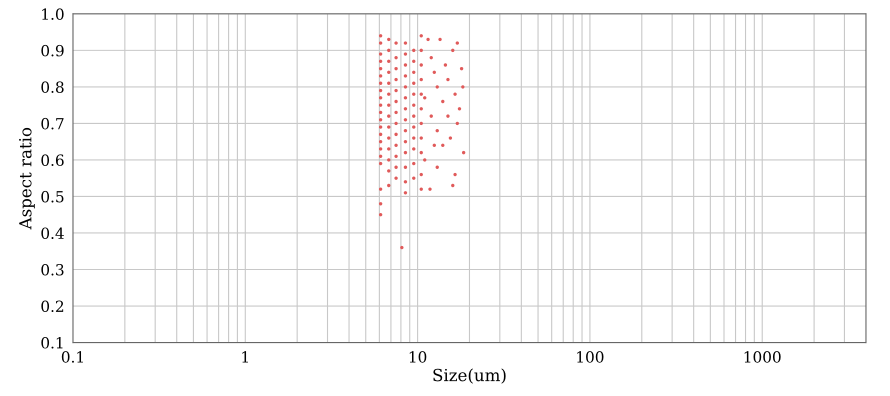 This screenshot has height=396, width=890. I want to click on y-tick-label: 0.1, so click(51, 343).